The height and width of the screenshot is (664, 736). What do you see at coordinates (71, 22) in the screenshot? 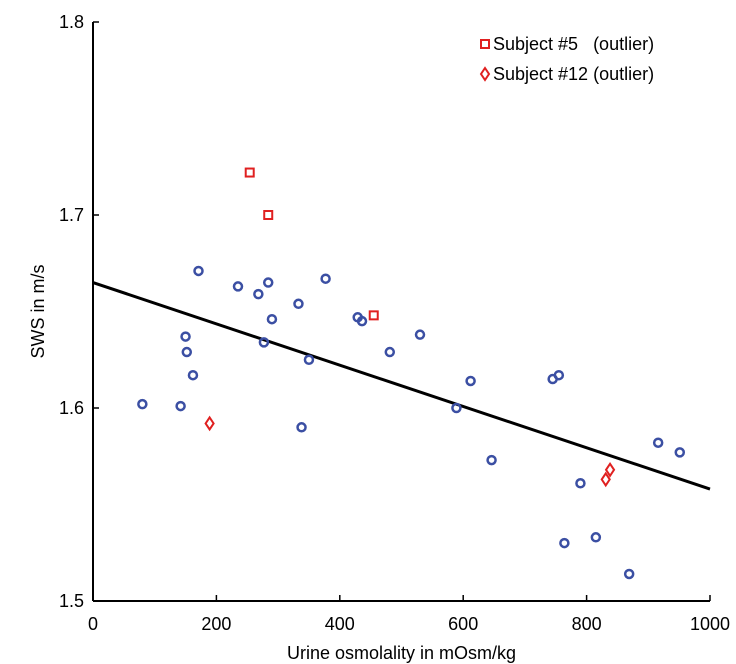
I see `y-tick-label: 1.8` at bounding box center [71, 22].